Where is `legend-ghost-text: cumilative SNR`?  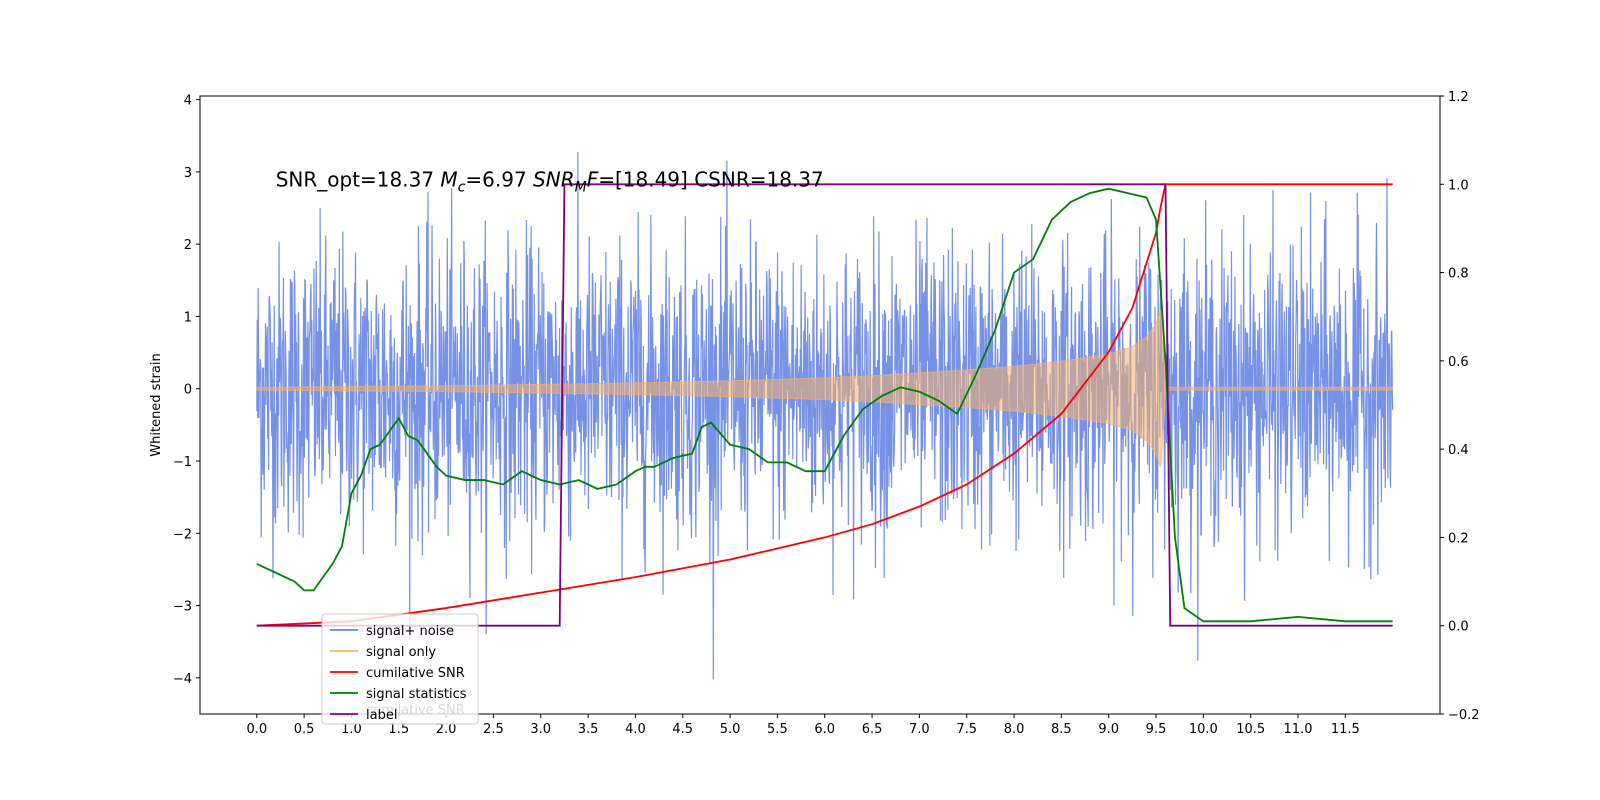
legend-ghost-text: cumilative SNR is located at coordinates (415, 710).